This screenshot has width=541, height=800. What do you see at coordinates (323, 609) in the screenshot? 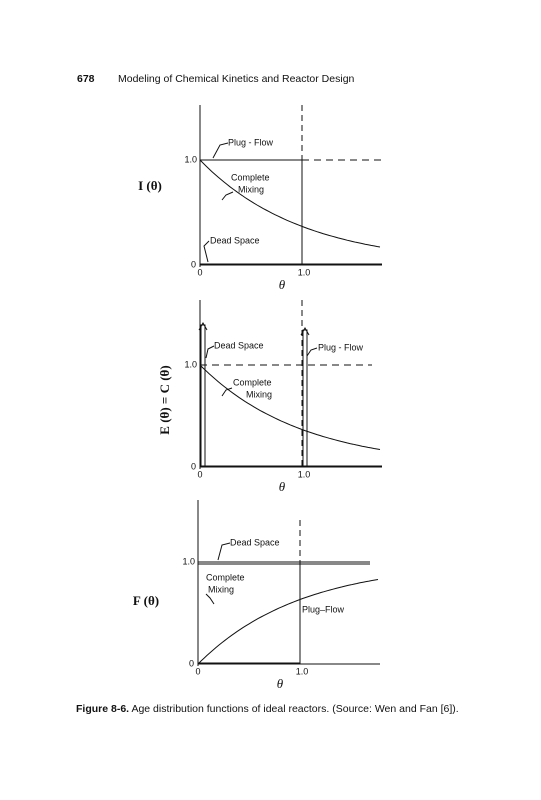
I see `annotation: Plug–Flow` at bounding box center [323, 609].